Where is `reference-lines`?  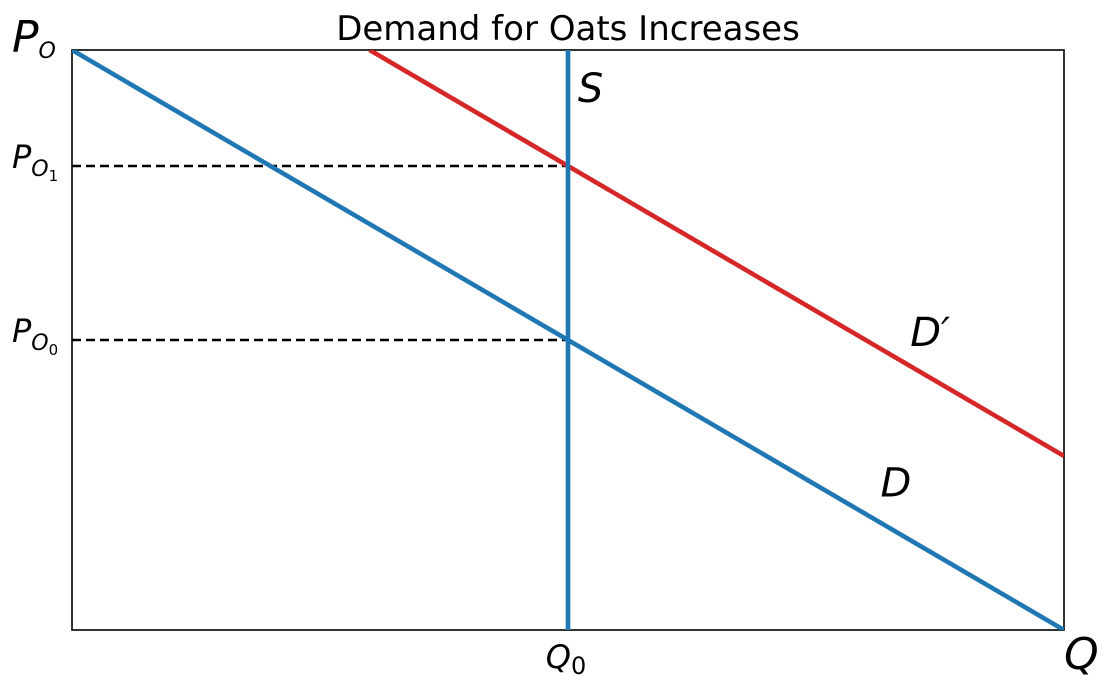 reference-lines is located at coordinates (320, 253).